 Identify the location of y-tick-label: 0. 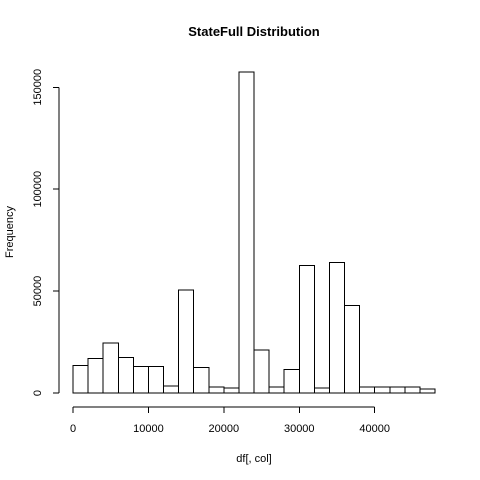
(38, 393).